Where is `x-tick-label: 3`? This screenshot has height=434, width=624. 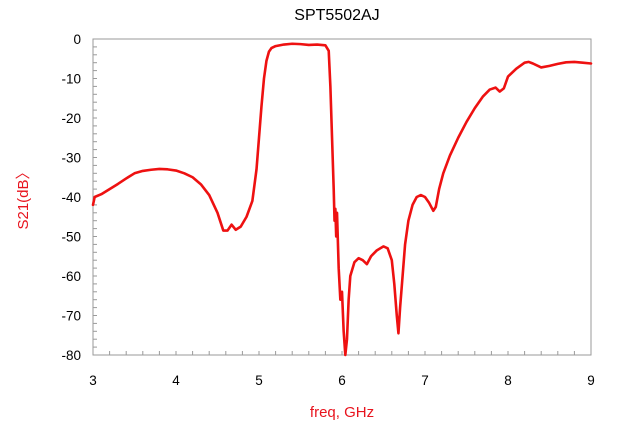 x-tick-label: 3 is located at coordinates (93, 380).